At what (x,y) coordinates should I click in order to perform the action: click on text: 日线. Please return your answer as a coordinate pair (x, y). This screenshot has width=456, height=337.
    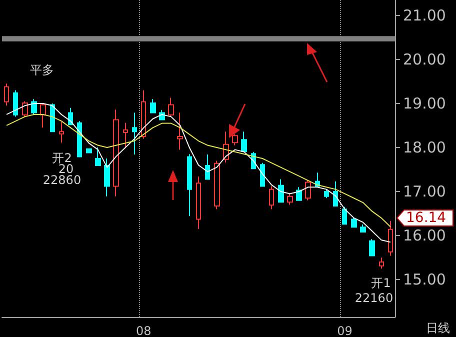
    Looking at the image, I should click on (438, 328).